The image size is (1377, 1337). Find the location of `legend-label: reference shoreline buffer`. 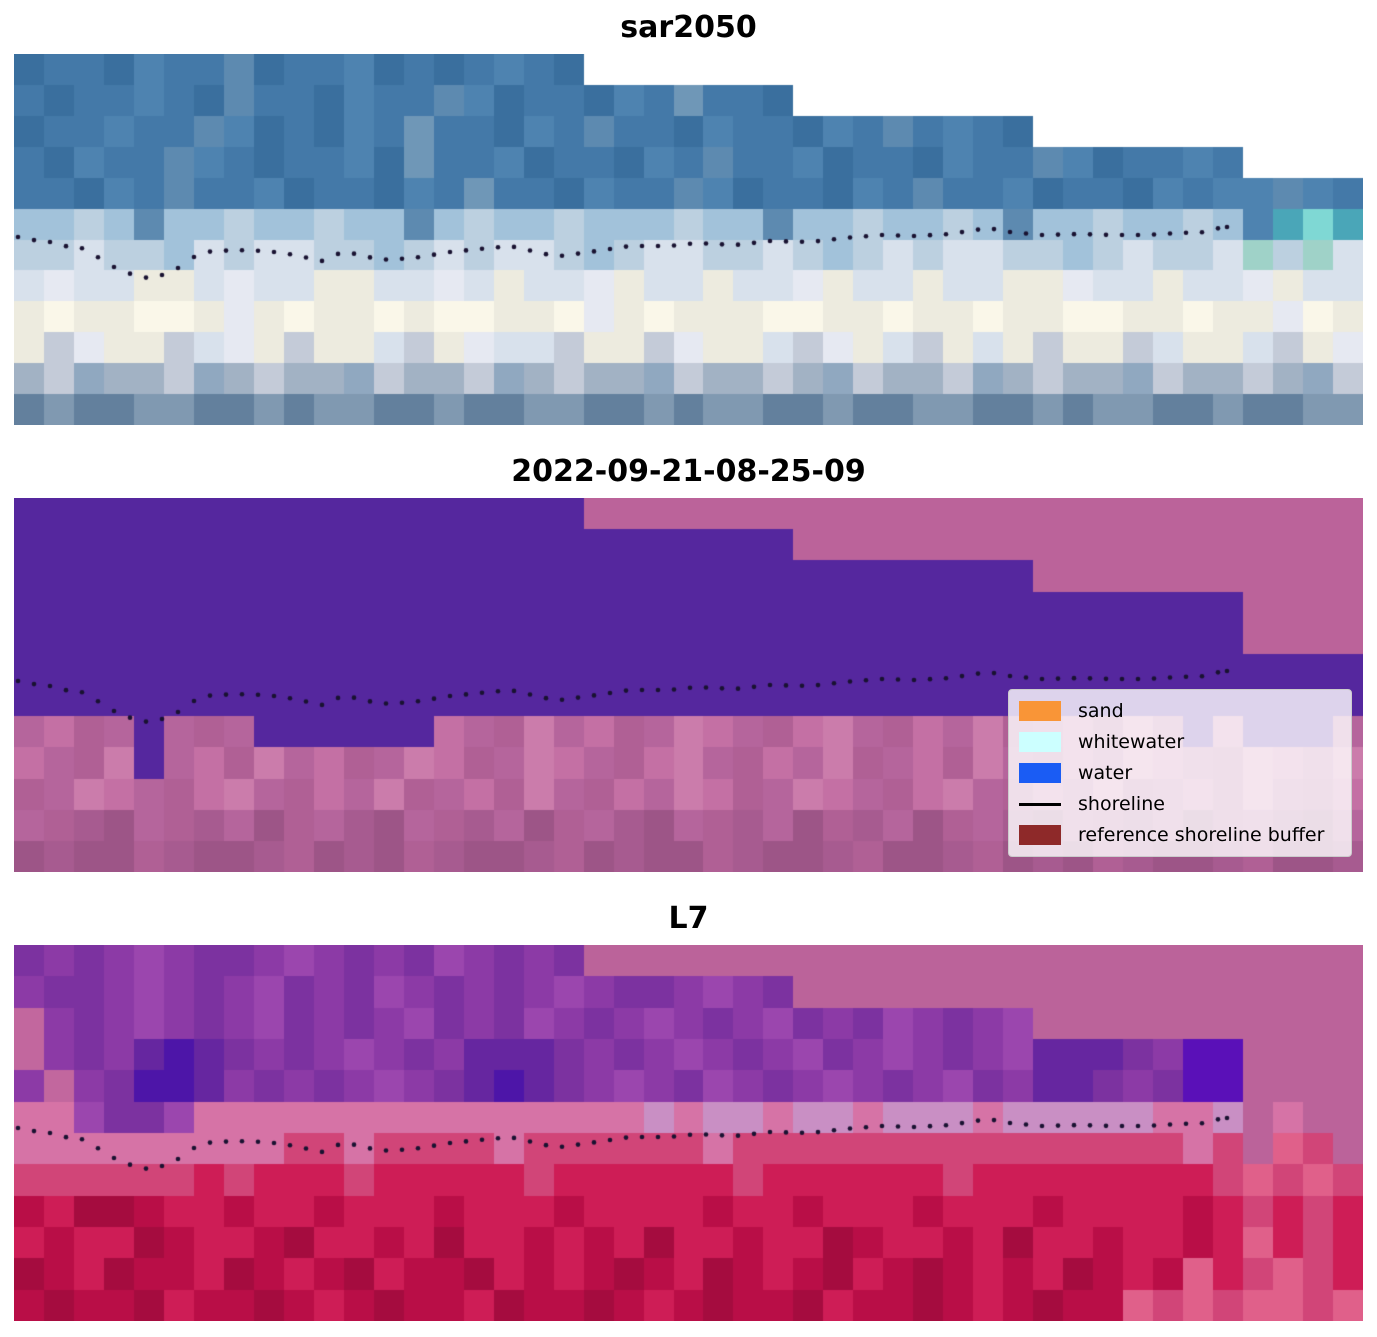

legend-label: reference shoreline buffer is located at coordinates (1201, 835).